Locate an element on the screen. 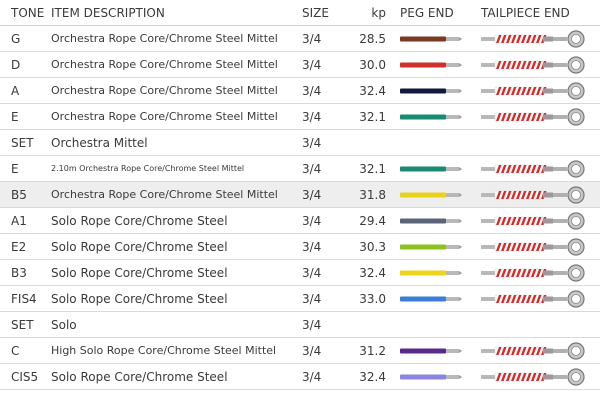  kp-cell: 31.2 is located at coordinates (372, 350).